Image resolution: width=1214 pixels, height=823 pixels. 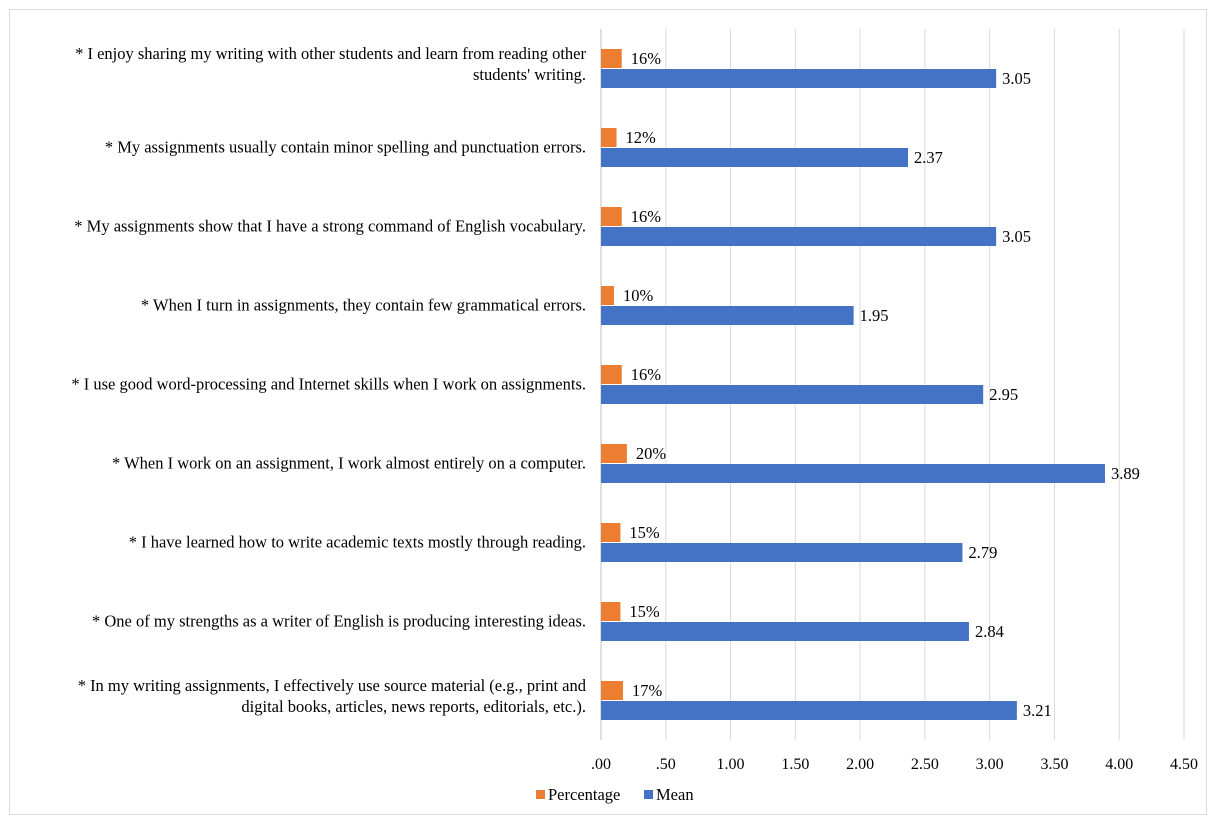 What do you see at coordinates (584, 794) in the screenshot?
I see `legend-percentage-label: Percentage` at bounding box center [584, 794].